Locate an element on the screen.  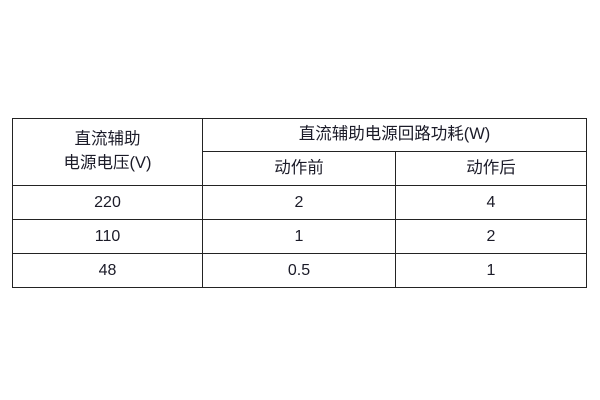
header-voltage-line2: 电源电压(V) is located at coordinates (107, 163).